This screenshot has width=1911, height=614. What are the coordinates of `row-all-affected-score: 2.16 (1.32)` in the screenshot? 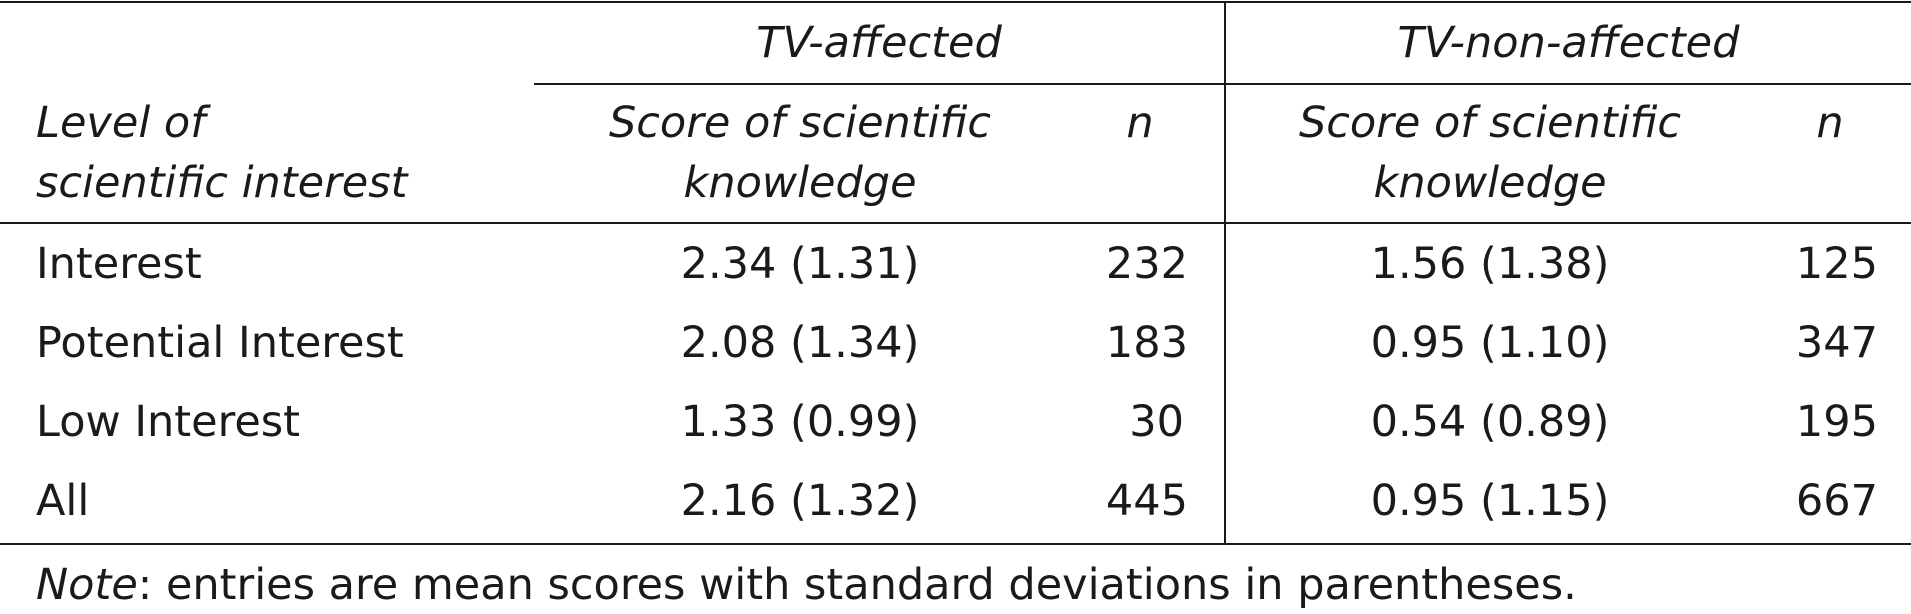 It's located at (800, 501).